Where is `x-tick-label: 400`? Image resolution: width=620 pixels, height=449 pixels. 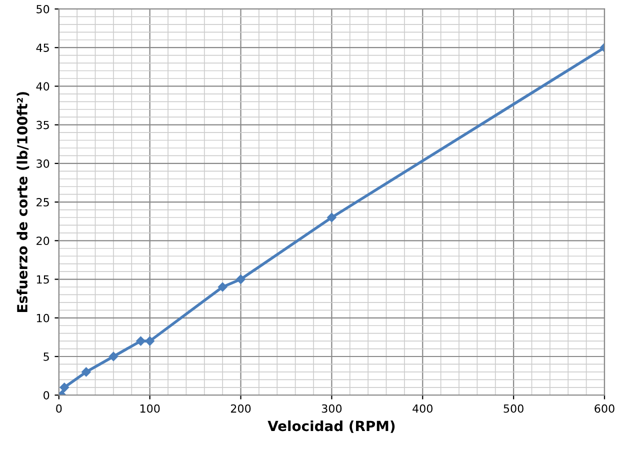 x-tick-label: 400 is located at coordinates (422, 408).